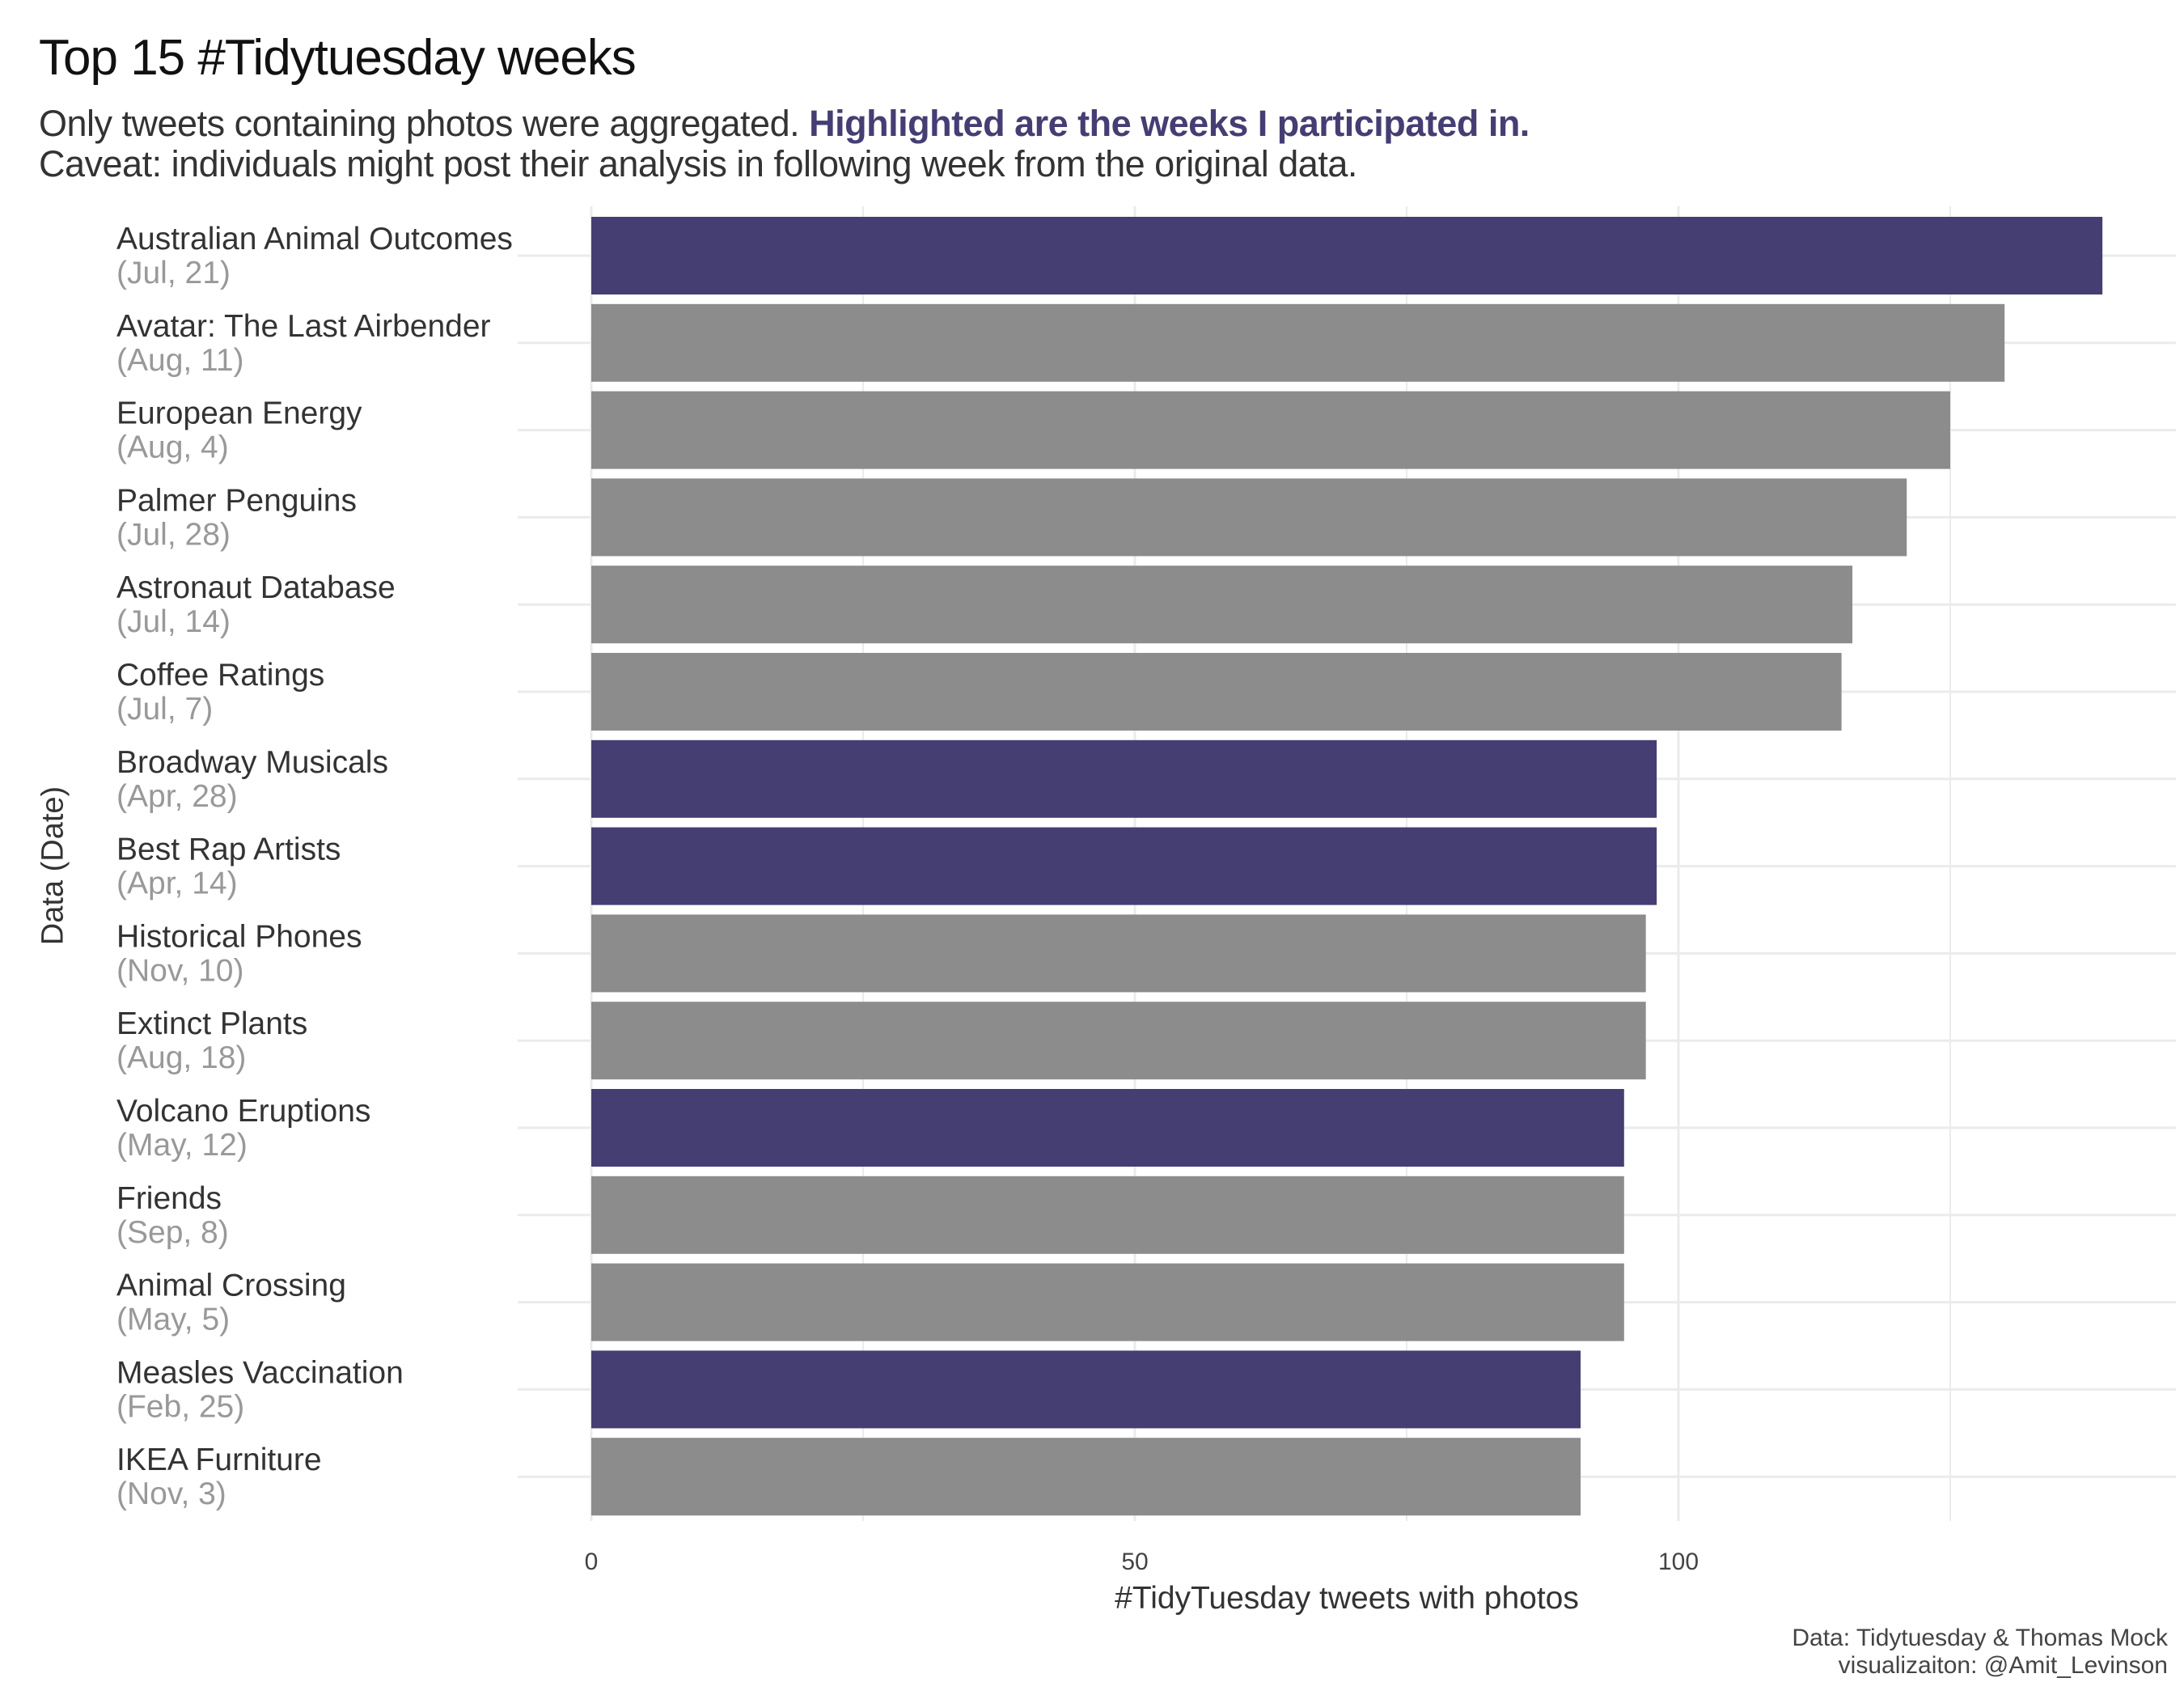 The height and width of the screenshot is (1699, 2184). What do you see at coordinates (182, 1145) in the screenshot?
I see `category-date-label: (May, 12)` at bounding box center [182, 1145].